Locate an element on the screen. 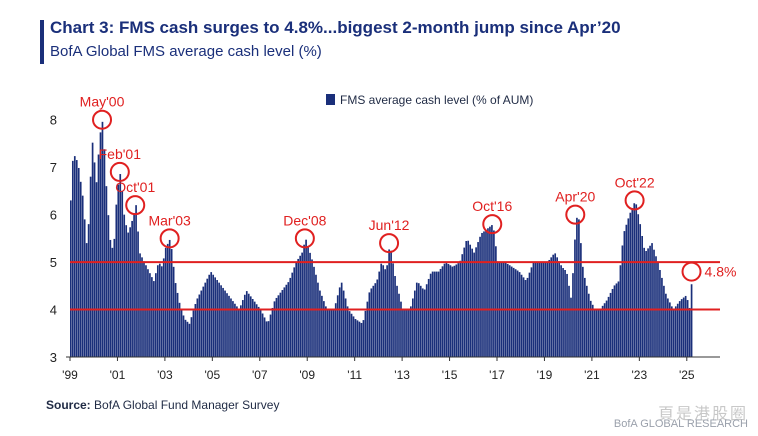  annotation-label: Mar'03 is located at coordinates (169, 220).